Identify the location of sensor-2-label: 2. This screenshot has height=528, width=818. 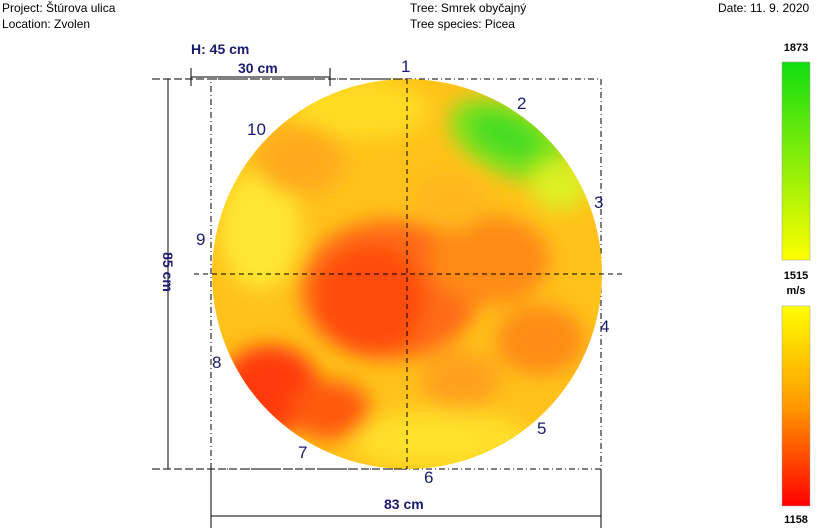
(522, 103).